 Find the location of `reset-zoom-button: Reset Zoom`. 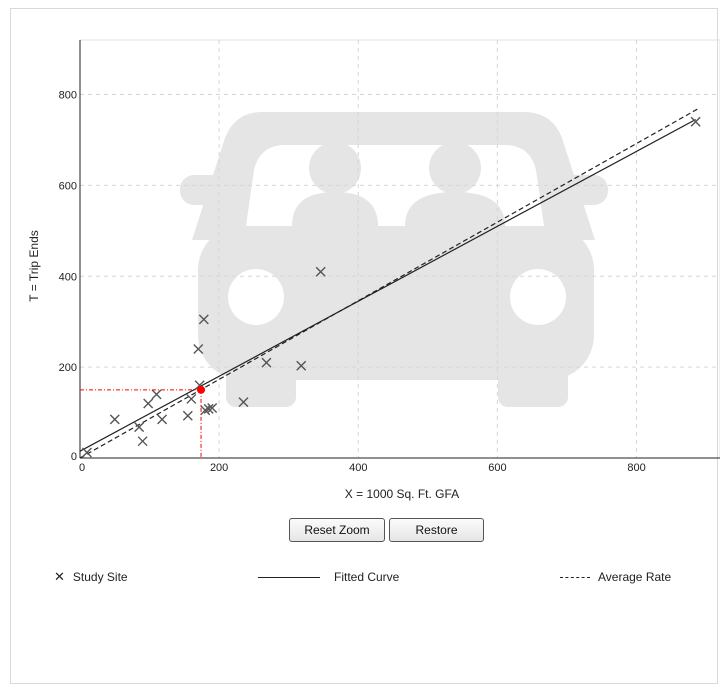

reset-zoom-button: Reset Zoom is located at coordinates (337, 530).